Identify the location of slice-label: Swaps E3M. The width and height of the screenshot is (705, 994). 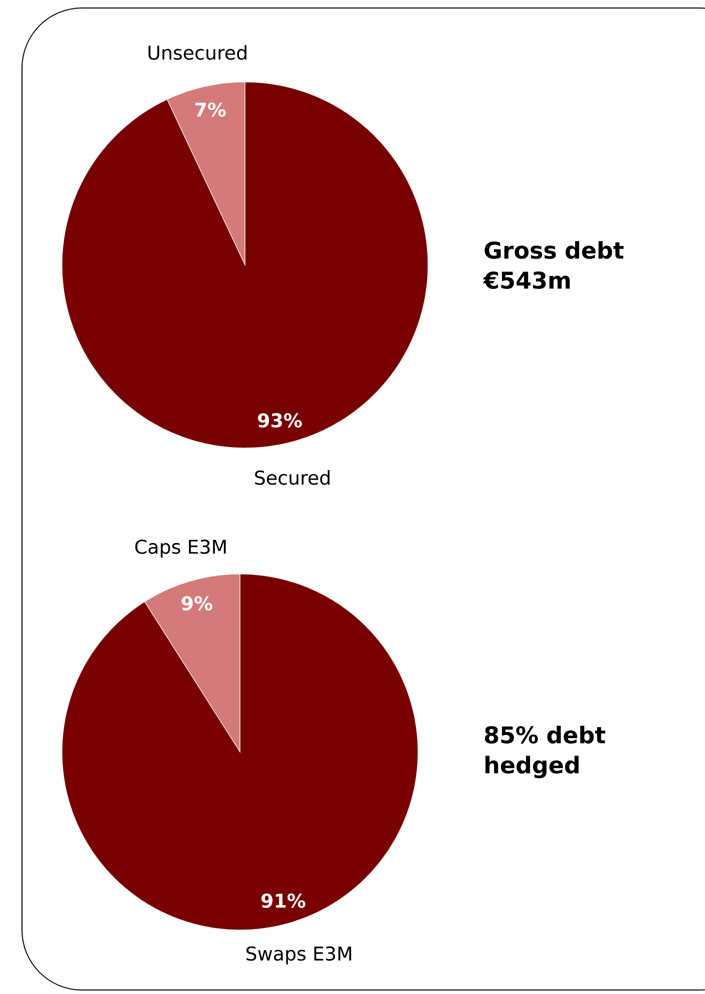
(299, 955).